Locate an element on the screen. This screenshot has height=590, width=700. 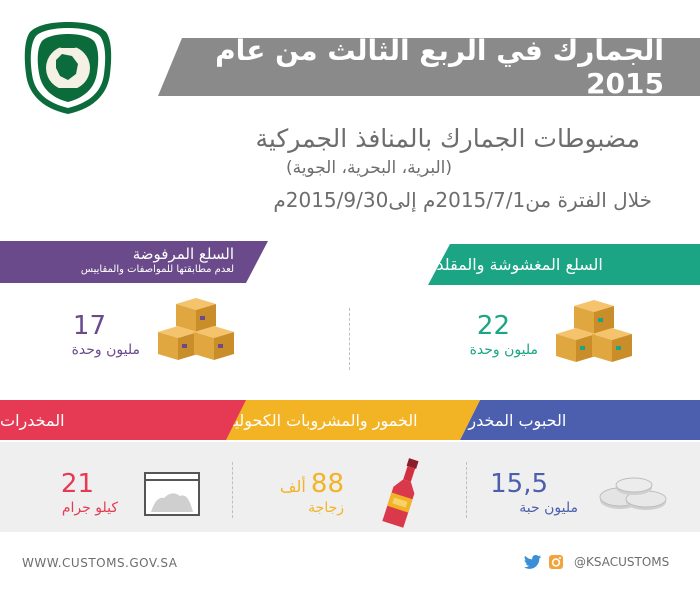
alcohol-unit: زجاجة is located at coordinates (326, 508).